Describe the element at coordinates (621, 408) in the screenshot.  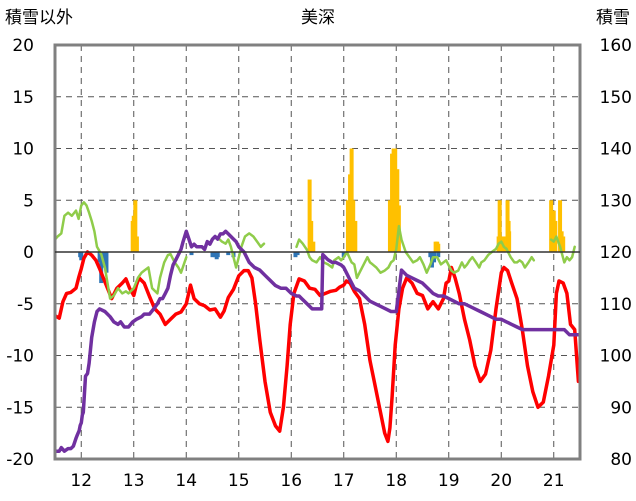
I see `y-right-tick-label: 90` at that location.